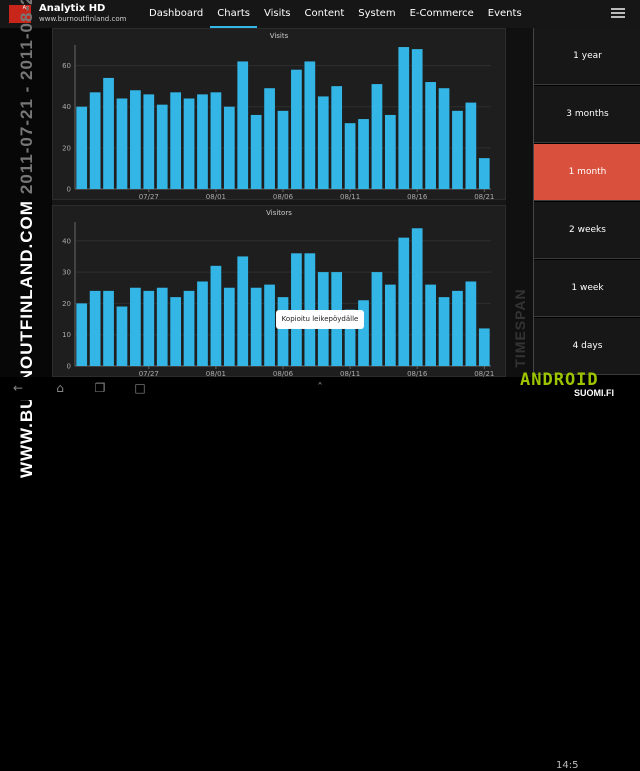 Image resolution: width=640 pixels, height=771 pixels. What do you see at coordinates (26, 97) in the screenshot?
I see `date-range: 2011-07-21 - 2011-08-21` at bounding box center [26, 97].